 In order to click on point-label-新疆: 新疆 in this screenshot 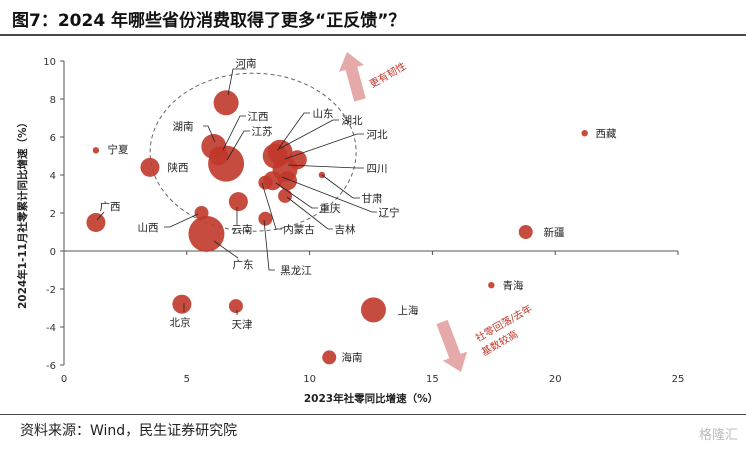, I will do `click(554, 232)`.